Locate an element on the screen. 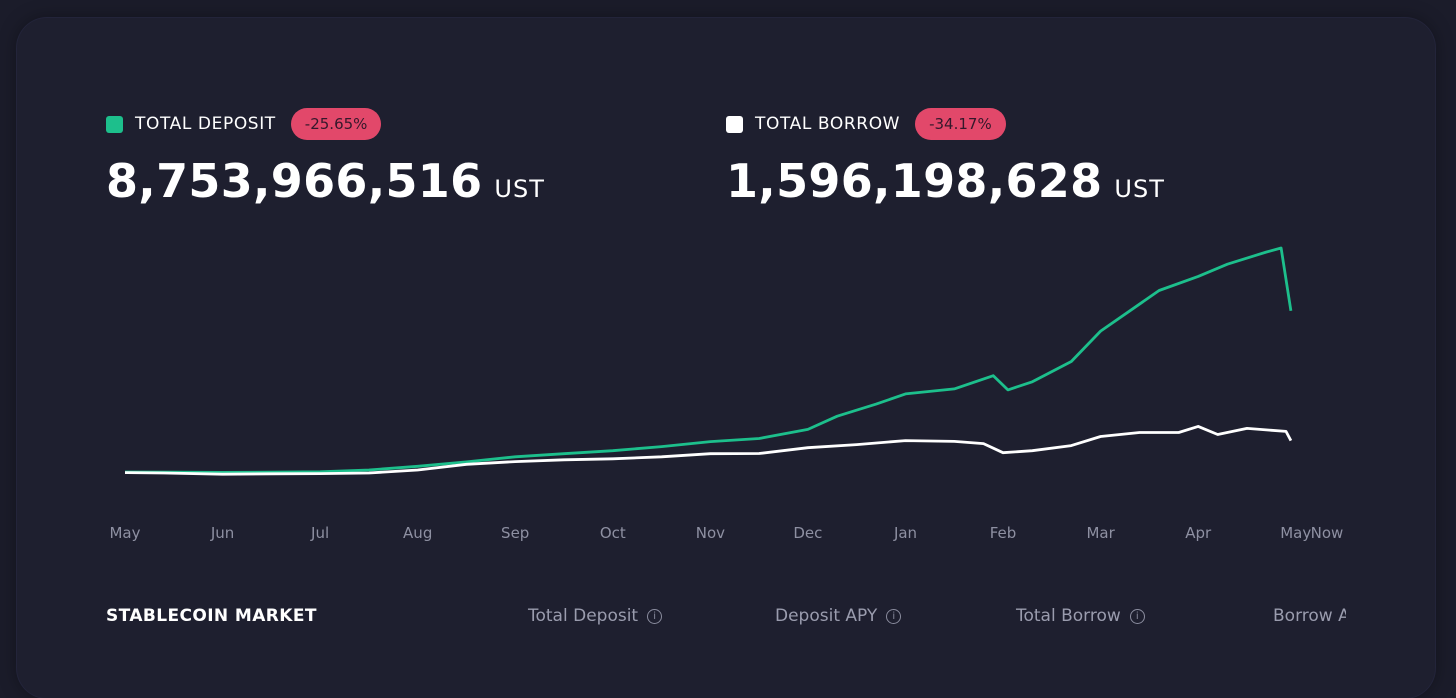 The width and height of the screenshot is (1456, 698). x-tick-label: Mar is located at coordinates (1100, 533).